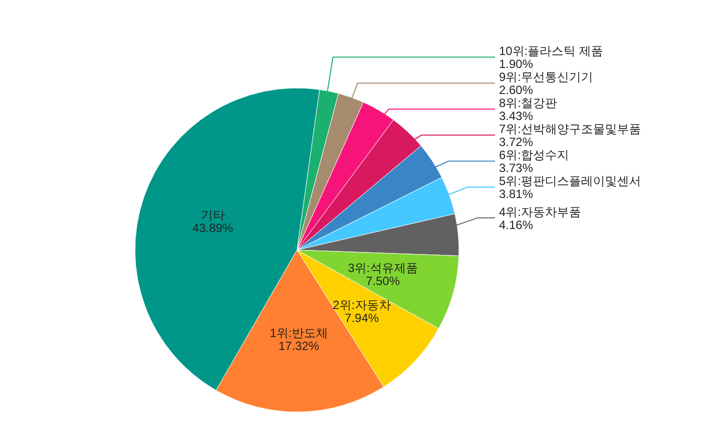 The width and height of the screenshot is (720, 434). Describe the element at coordinates (516, 116) in the screenshot. I see `data-label: 3.43%` at that location.